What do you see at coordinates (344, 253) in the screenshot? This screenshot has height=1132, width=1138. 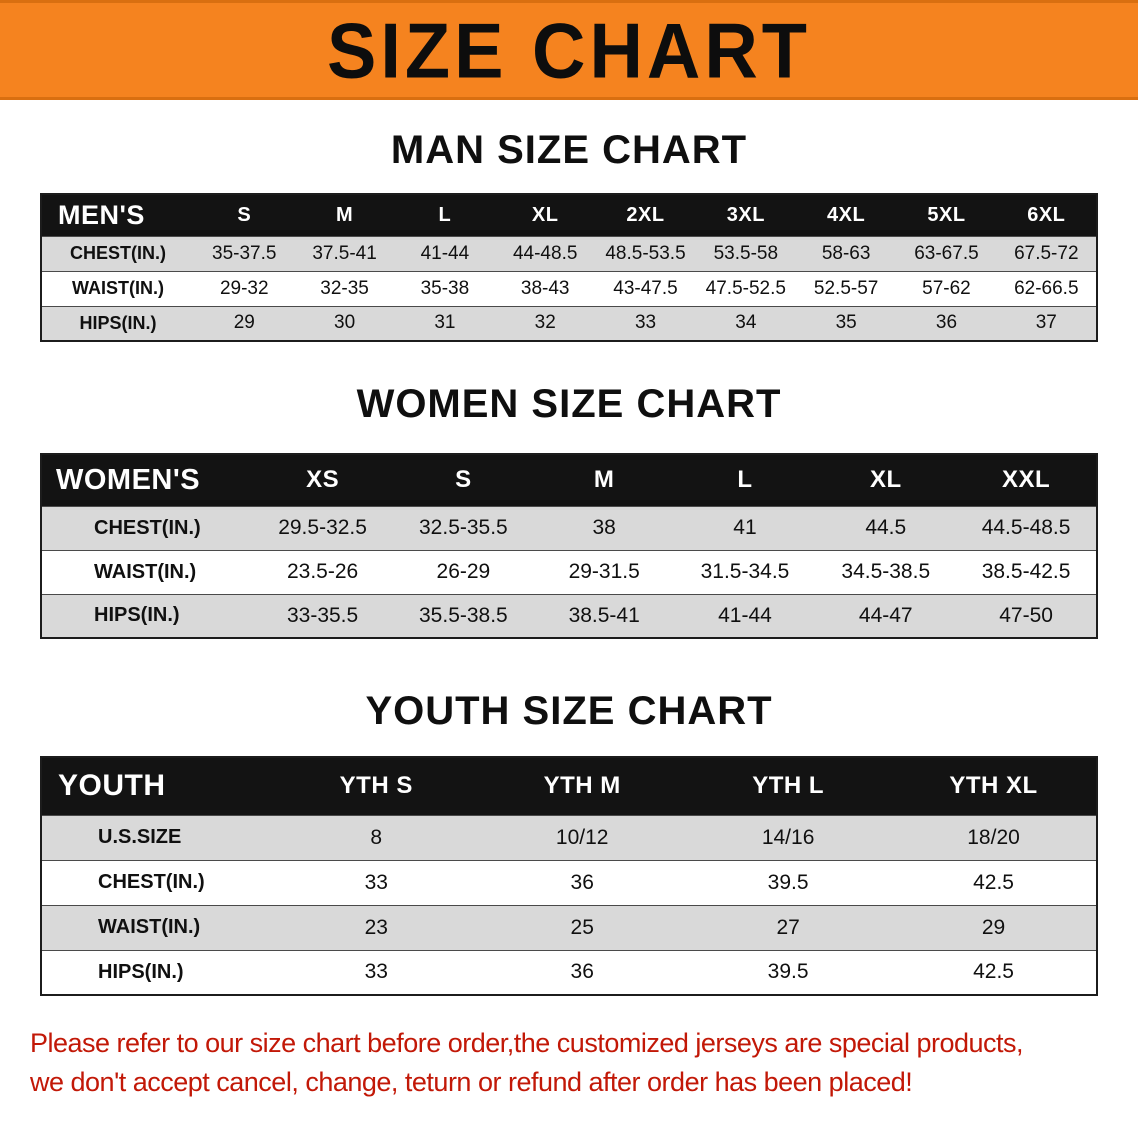 I see `value-cell: 37.5-41` at bounding box center [344, 253].